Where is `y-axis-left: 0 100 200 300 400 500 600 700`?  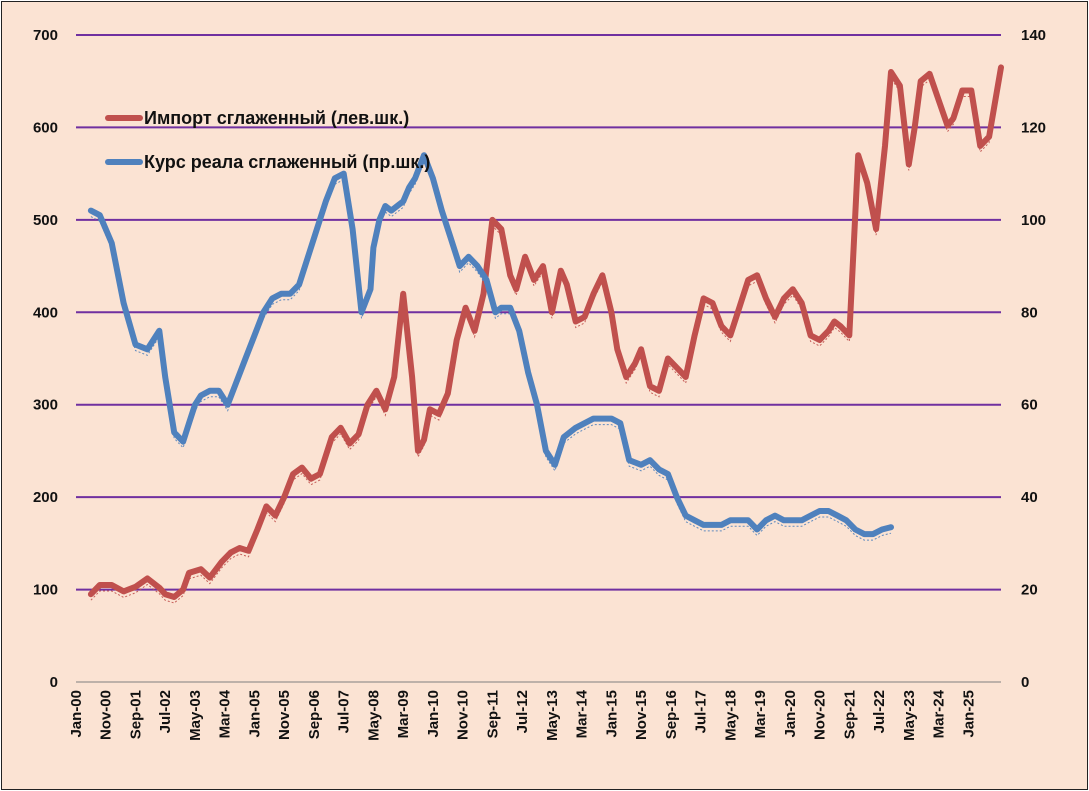
y-axis-left: 0 100 200 300 400 500 600 700 is located at coordinates (45, 359).